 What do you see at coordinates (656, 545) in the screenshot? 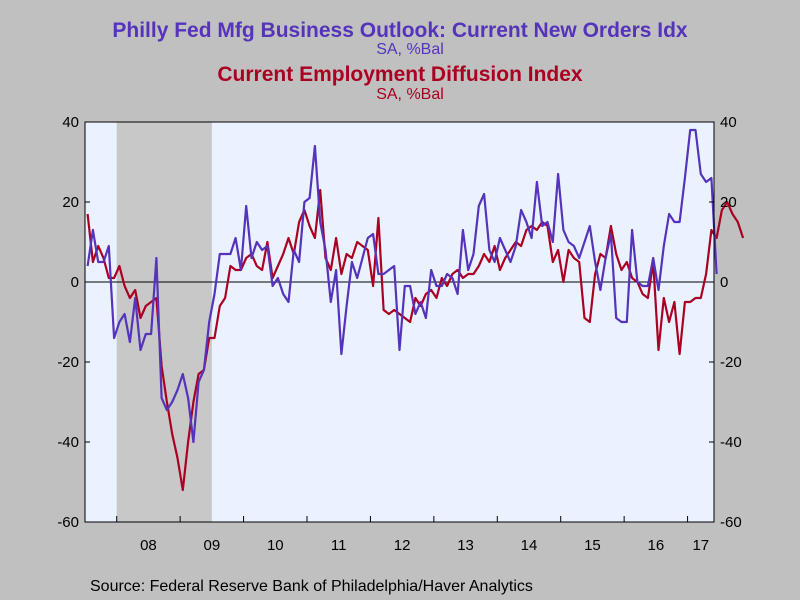
I see `x-tick-label: 16` at bounding box center [656, 545].